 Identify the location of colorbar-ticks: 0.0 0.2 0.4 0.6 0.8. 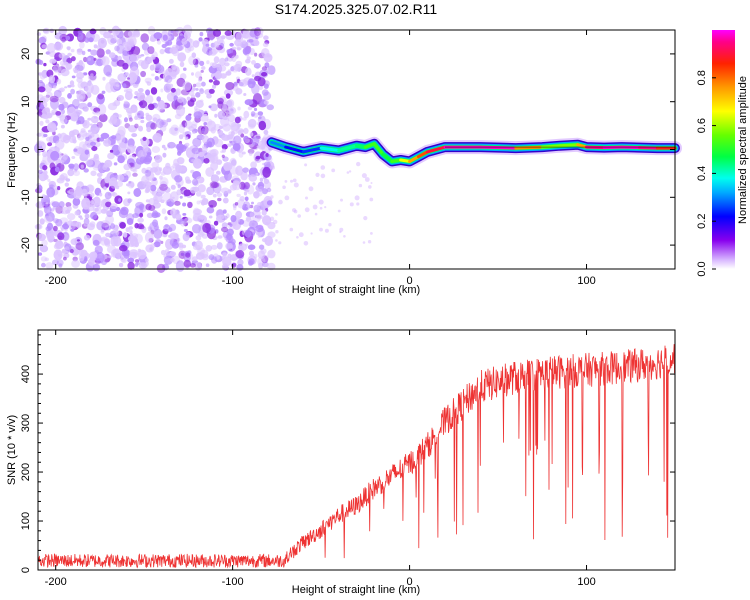
(706, 173).